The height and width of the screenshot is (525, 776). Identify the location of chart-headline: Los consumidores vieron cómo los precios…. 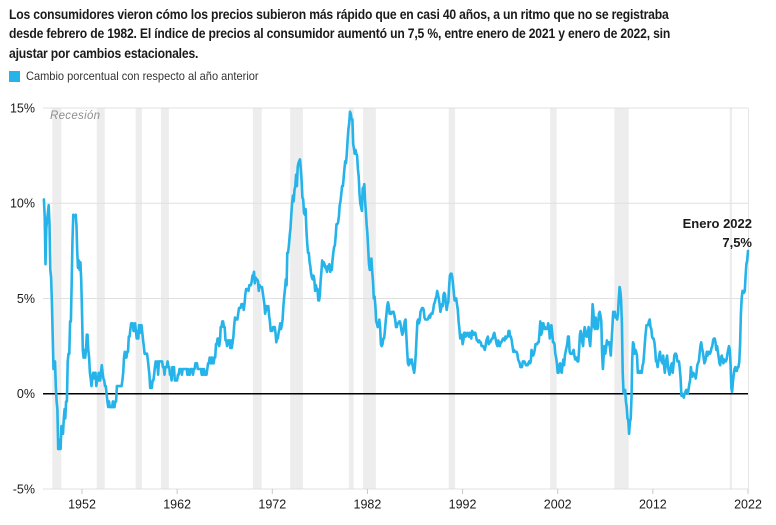
(392, 34).